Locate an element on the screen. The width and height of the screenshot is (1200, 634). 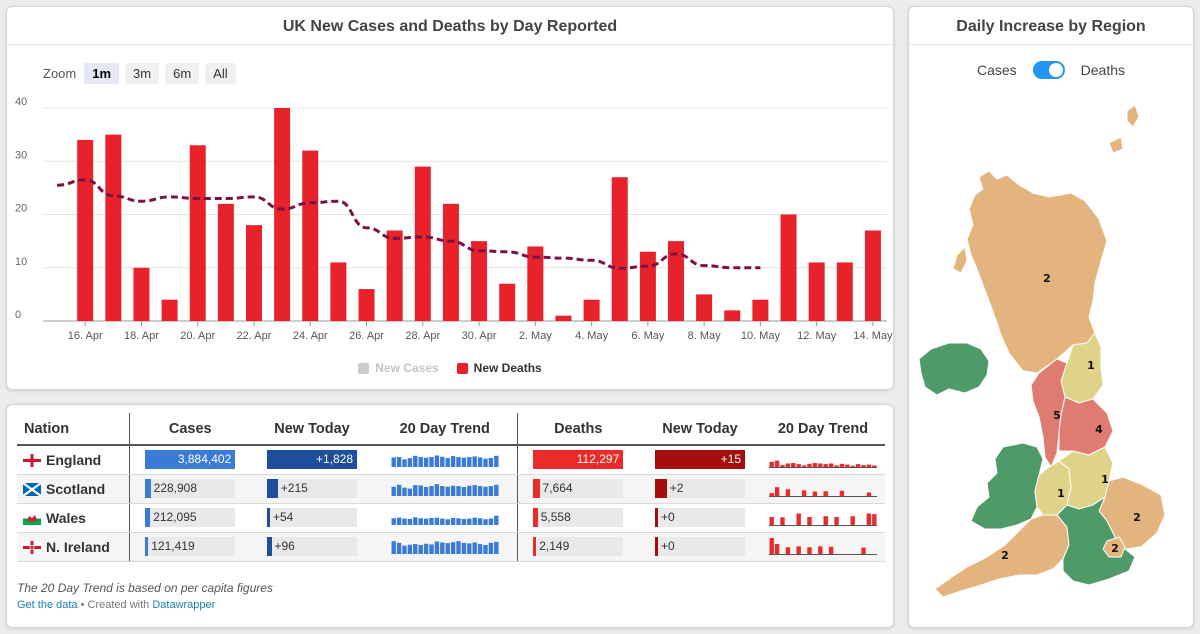
header-case-trend: 20 Day Trend is located at coordinates (445, 429).